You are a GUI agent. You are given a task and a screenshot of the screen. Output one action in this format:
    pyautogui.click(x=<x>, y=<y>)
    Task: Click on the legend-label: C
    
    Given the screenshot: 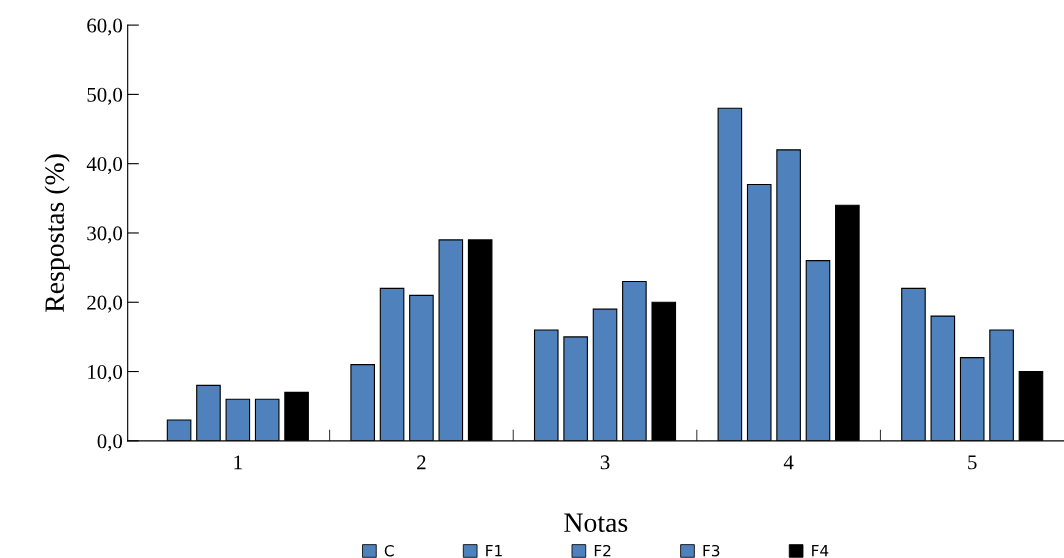 What is the action you would take?
    pyautogui.click(x=389, y=550)
    